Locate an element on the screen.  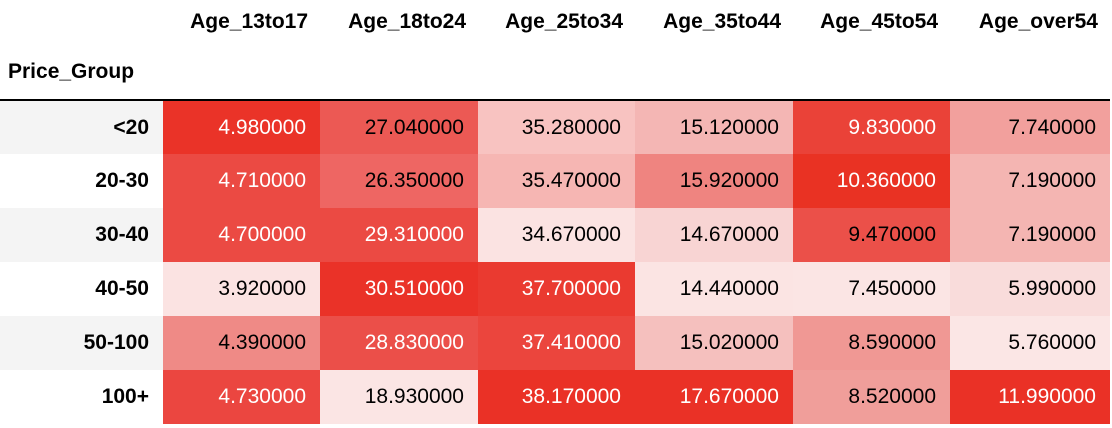
heatmap-cell: 3.920000 is located at coordinates (241, 289).